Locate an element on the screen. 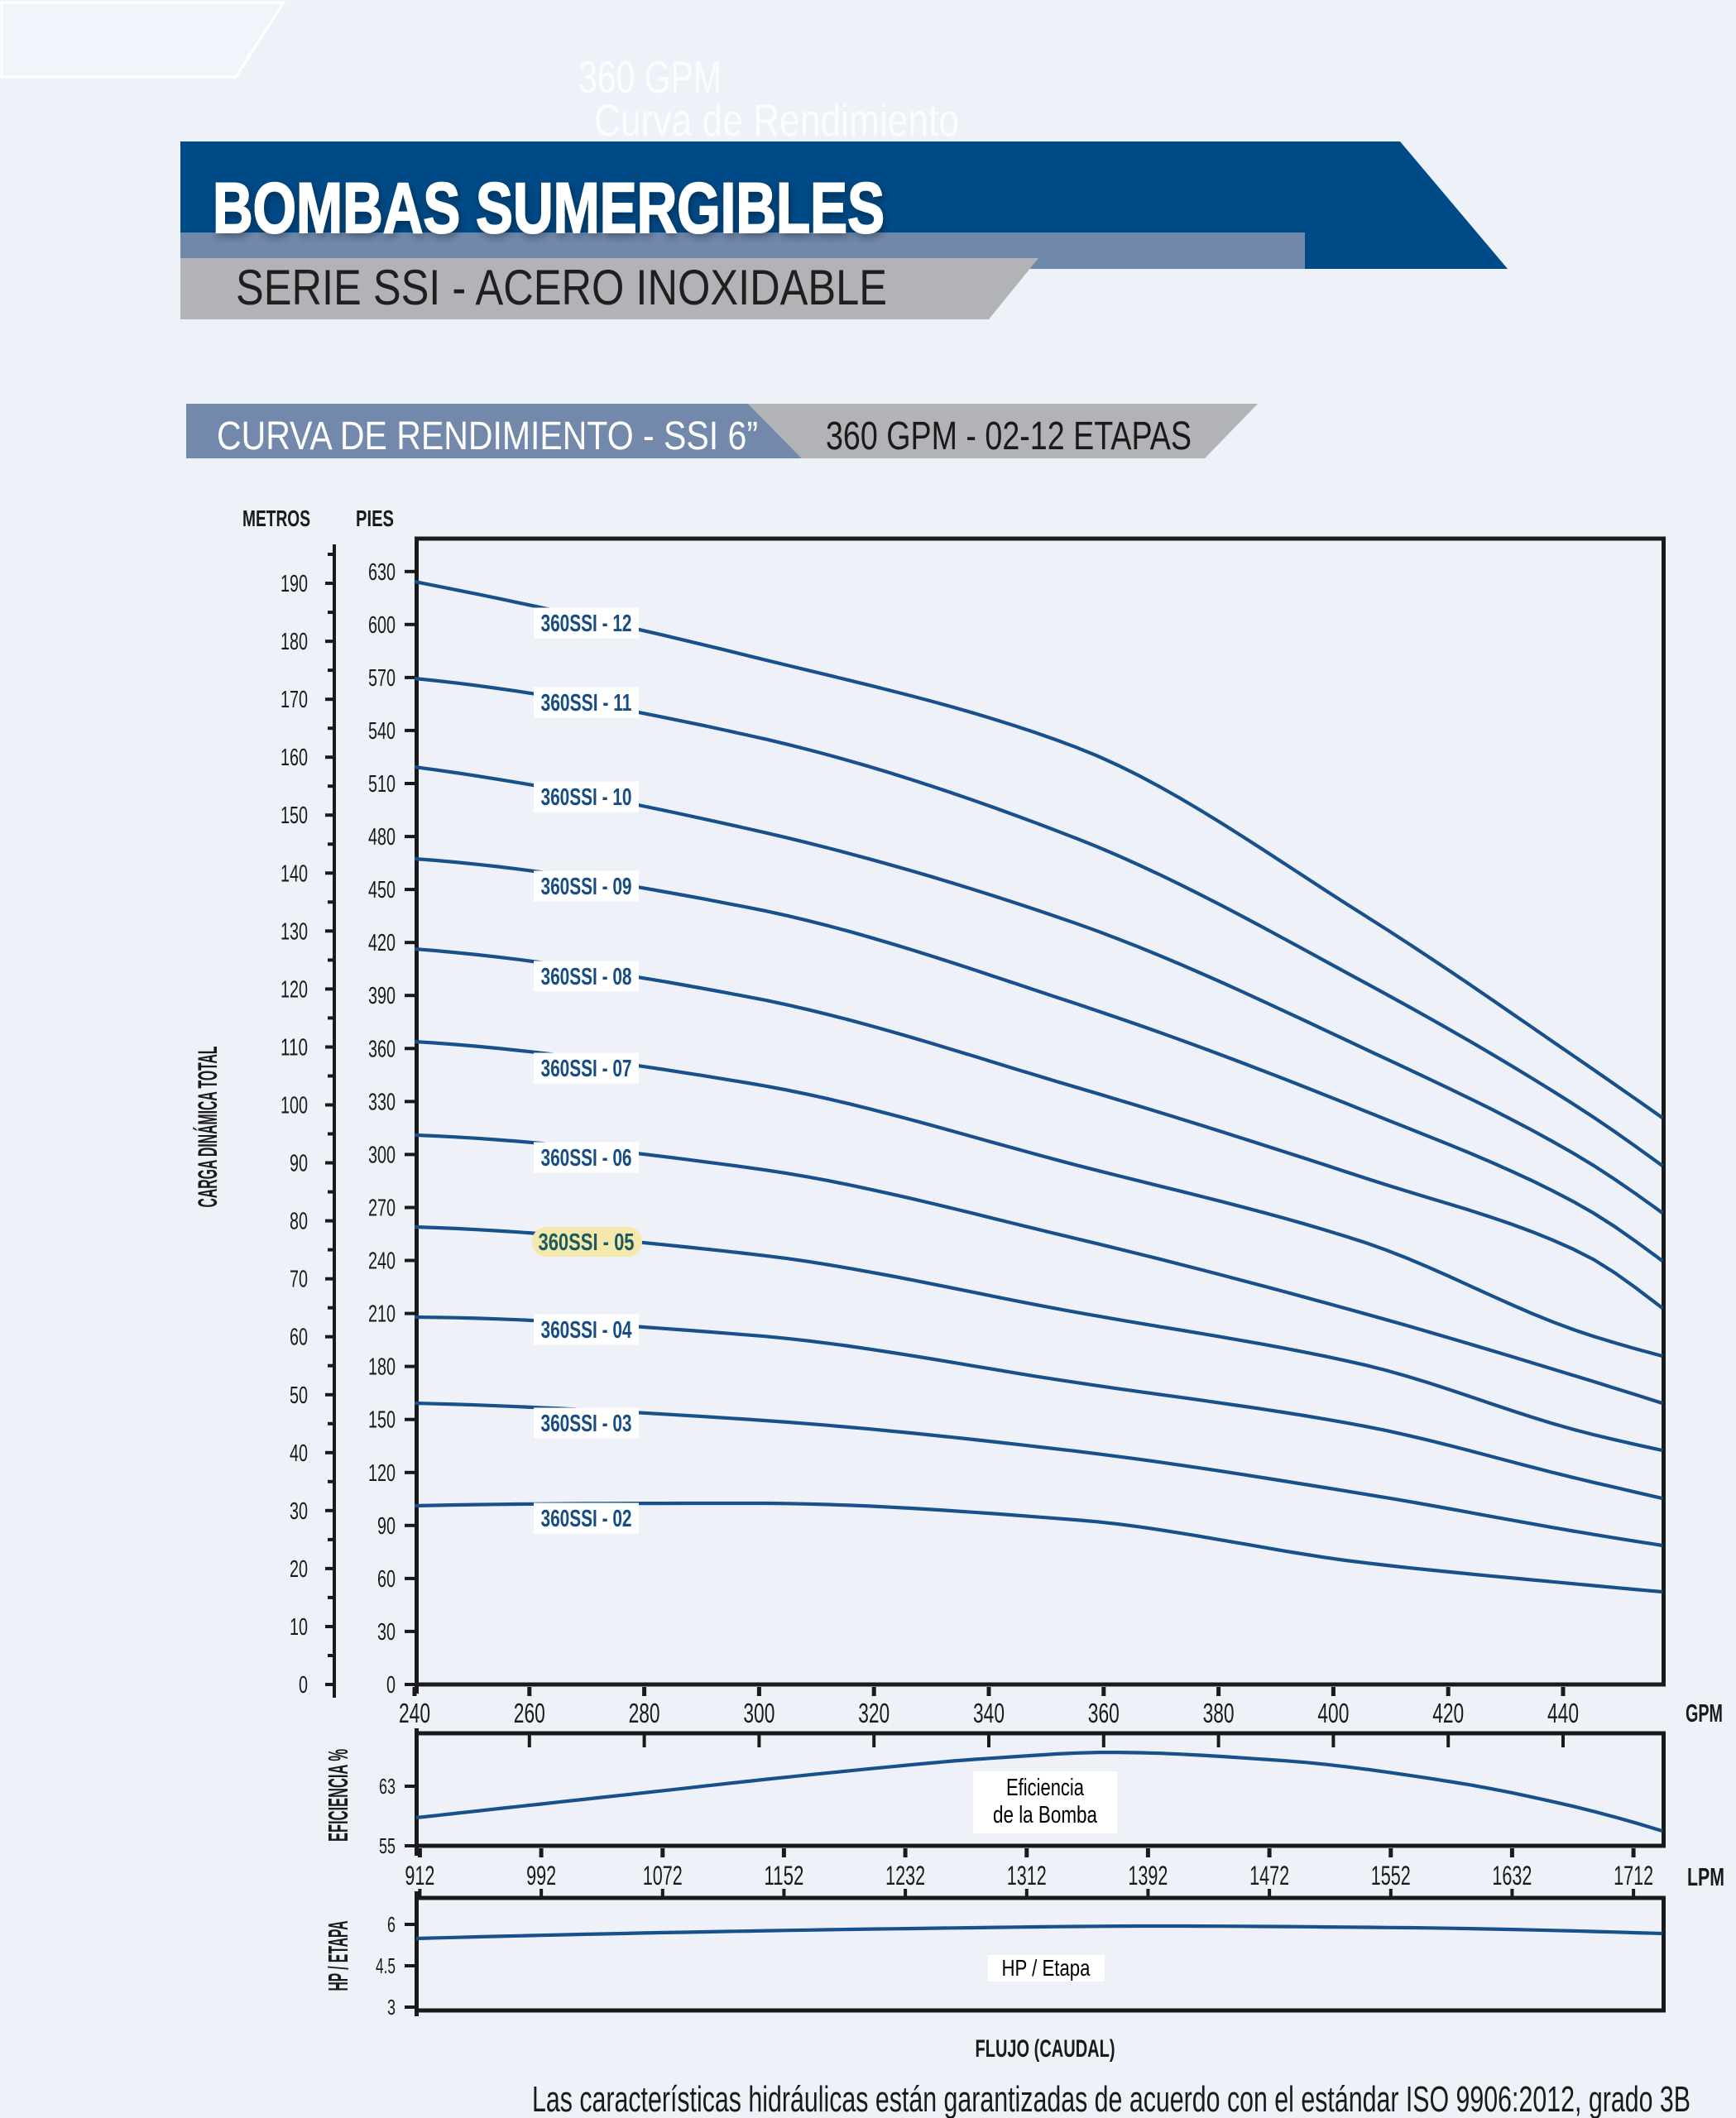 Image resolution: width=1736 pixels, height=2118 pixels. svg-text: 20 is located at coordinates (299, 1569).